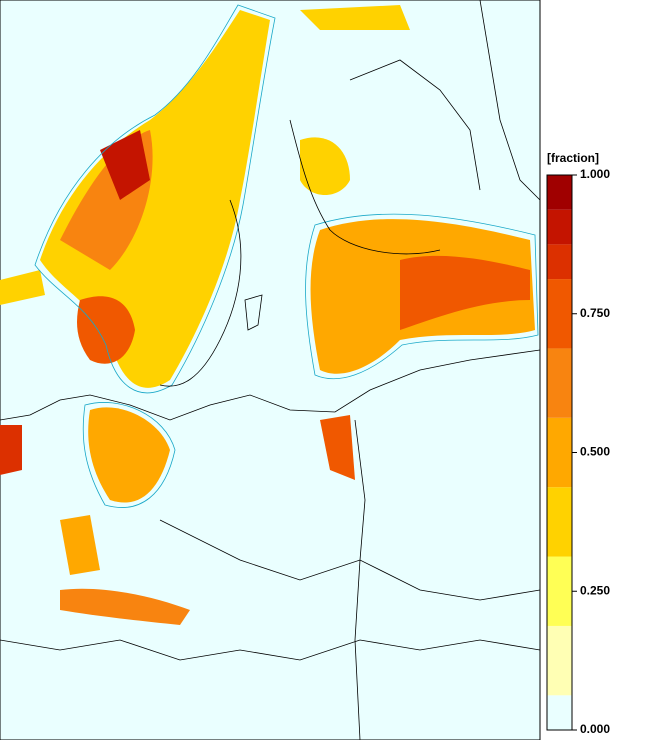  I want to click on colorbar-tick-label: 0.500, so click(595, 452).